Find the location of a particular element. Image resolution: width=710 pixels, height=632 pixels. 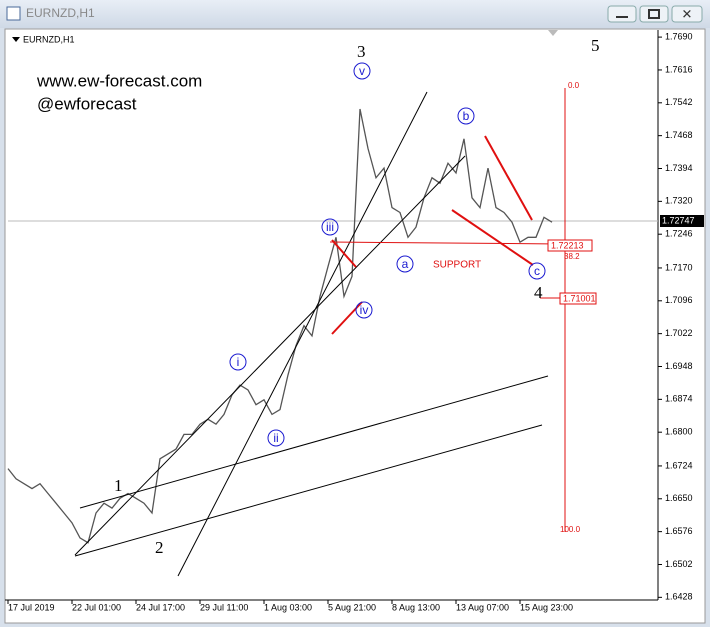

wave-label: 2 is located at coordinates (159, 547).